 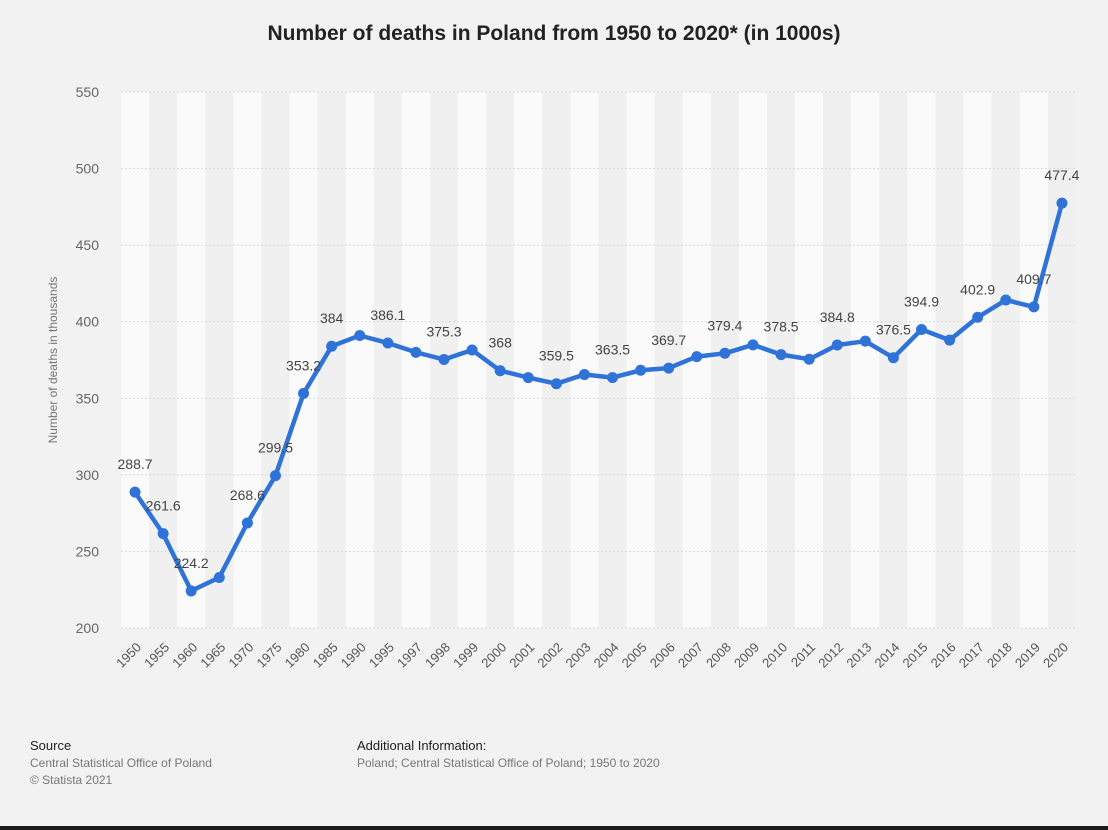 What do you see at coordinates (1033, 279) in the screenshot?
I see `data-label: 409.7` at bounding box center [1033, 279].